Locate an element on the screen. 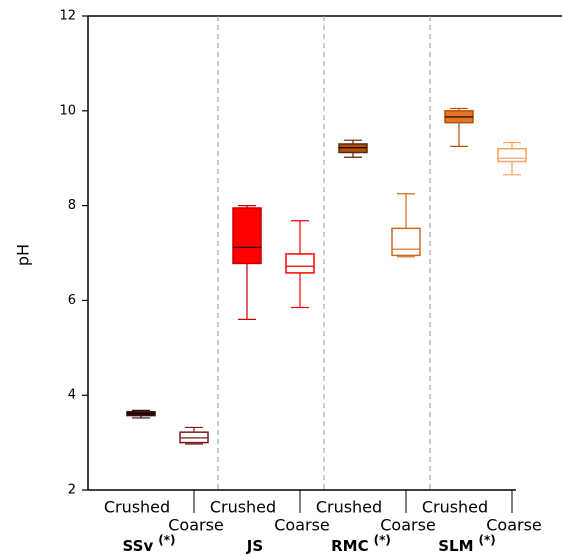  group-label: RMC (*) is located at coordinates (361, 544).